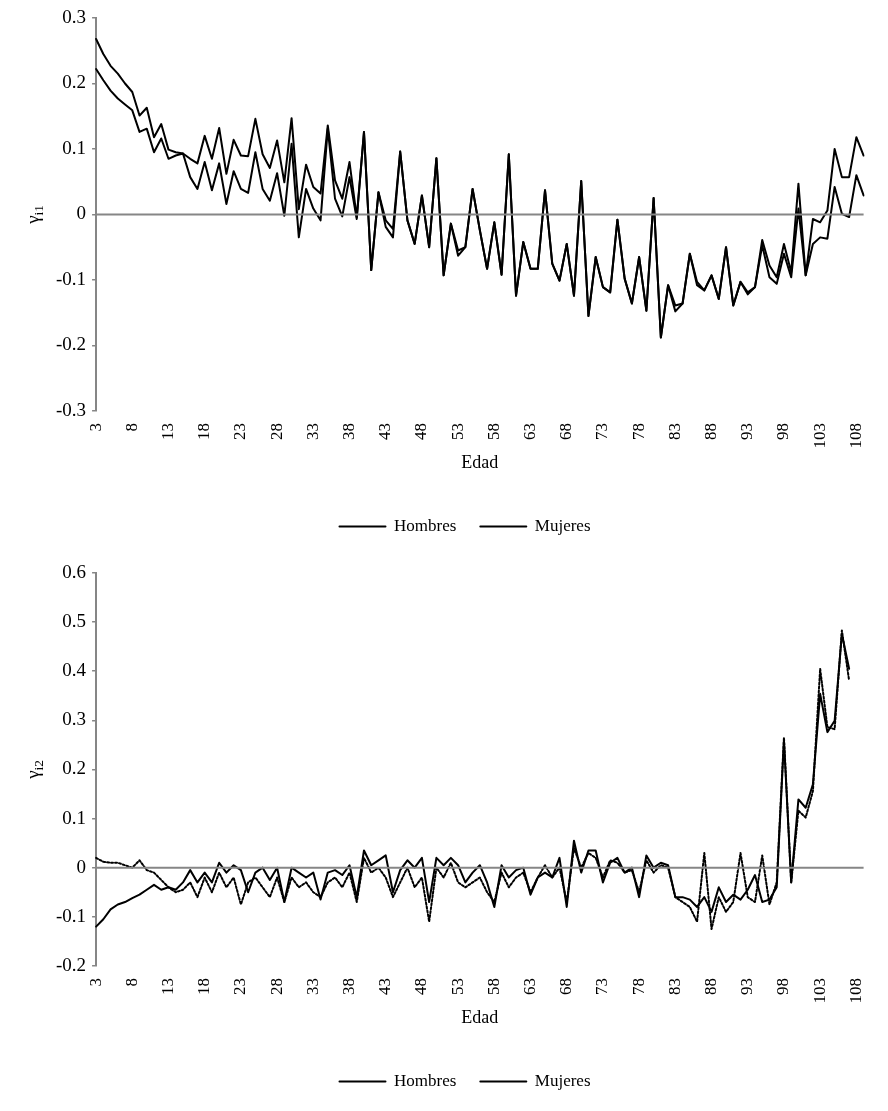 The width and height of the screenshot is (888, 1111). I want to click on y-tick-label: -0.3, so click(71, 409).